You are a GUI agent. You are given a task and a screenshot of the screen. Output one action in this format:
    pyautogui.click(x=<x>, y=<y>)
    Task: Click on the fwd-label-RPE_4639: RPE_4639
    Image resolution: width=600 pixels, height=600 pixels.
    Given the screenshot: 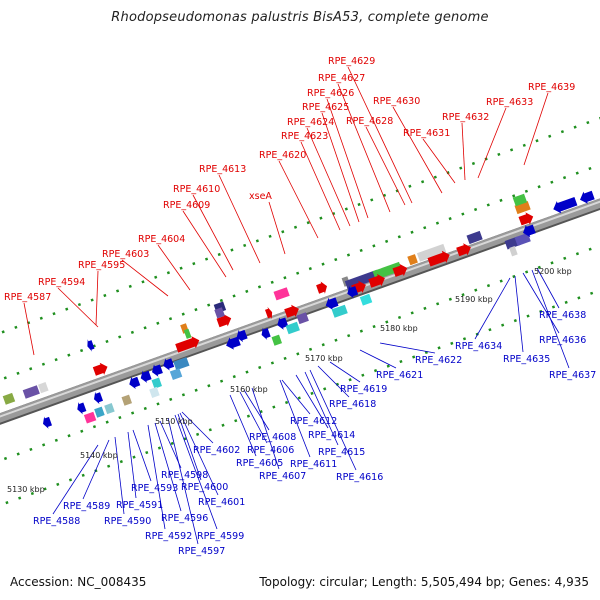 What is the action you would take?
    pyautogui.click(x=551, y=87)
    